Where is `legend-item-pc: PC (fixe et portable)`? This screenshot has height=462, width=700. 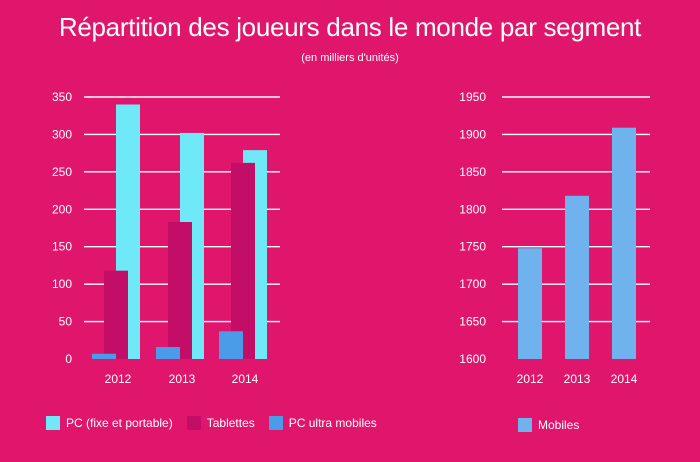
legend-item-pc: PC (fixe et portable) is located at coordinates (109, 423).